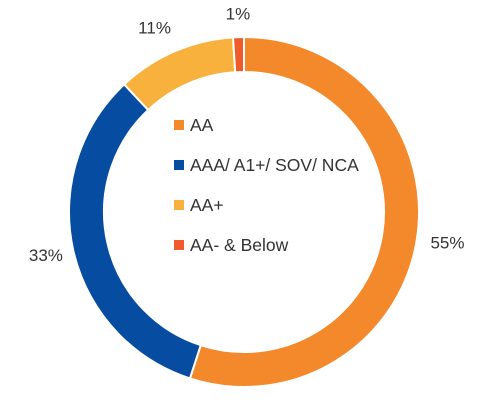  What do you see at coordinates (269, 185) in the screenshot?
I see `legend: AA AAA/ A1+/ SOV/ NCA AA+ AA- & Below` at bounding box center [269, 185].